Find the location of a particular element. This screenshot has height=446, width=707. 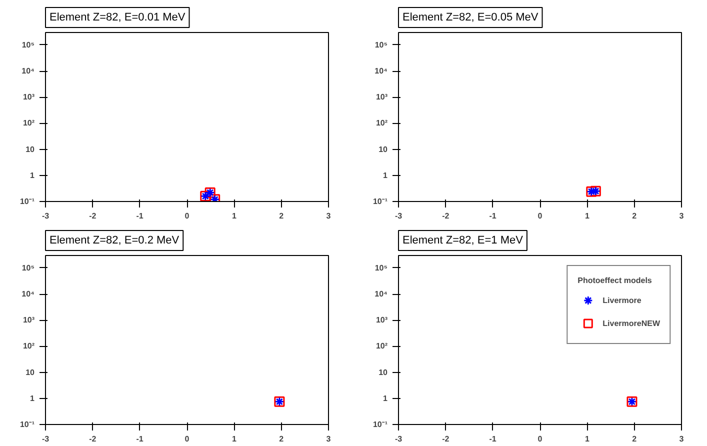

chart-title: Element Z=82, E=0.01 MeV is located at coordinates (118, 18).